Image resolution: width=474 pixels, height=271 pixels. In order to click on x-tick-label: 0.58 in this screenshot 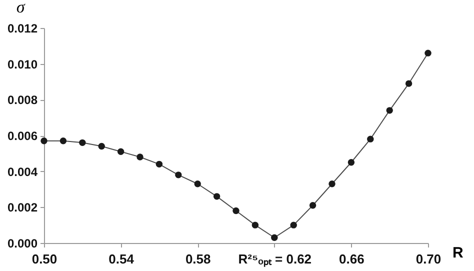, I will do `click(198, 259)`.